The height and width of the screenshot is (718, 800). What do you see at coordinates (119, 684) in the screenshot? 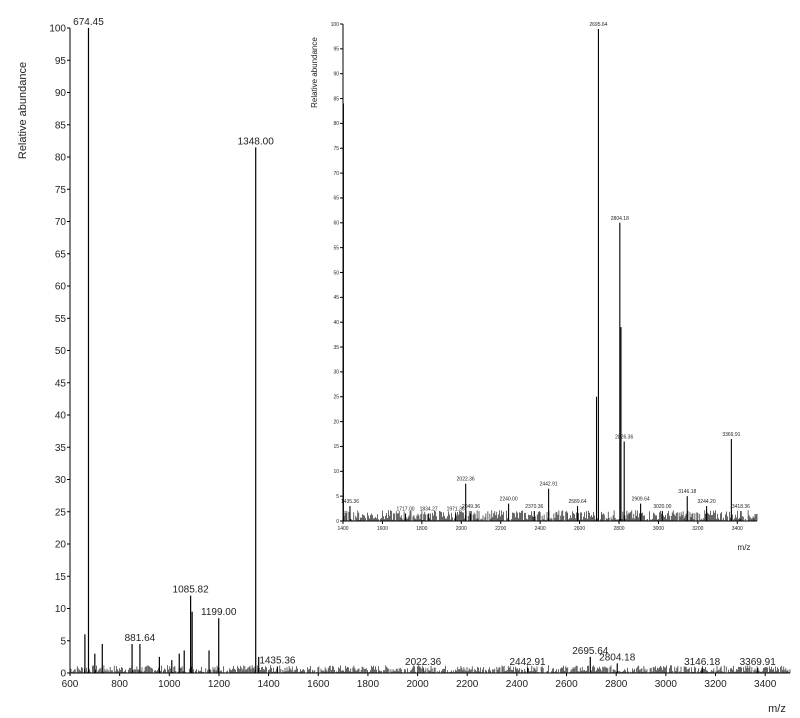
I see `x-tick-label: 800` at bounding box center [119, 684].